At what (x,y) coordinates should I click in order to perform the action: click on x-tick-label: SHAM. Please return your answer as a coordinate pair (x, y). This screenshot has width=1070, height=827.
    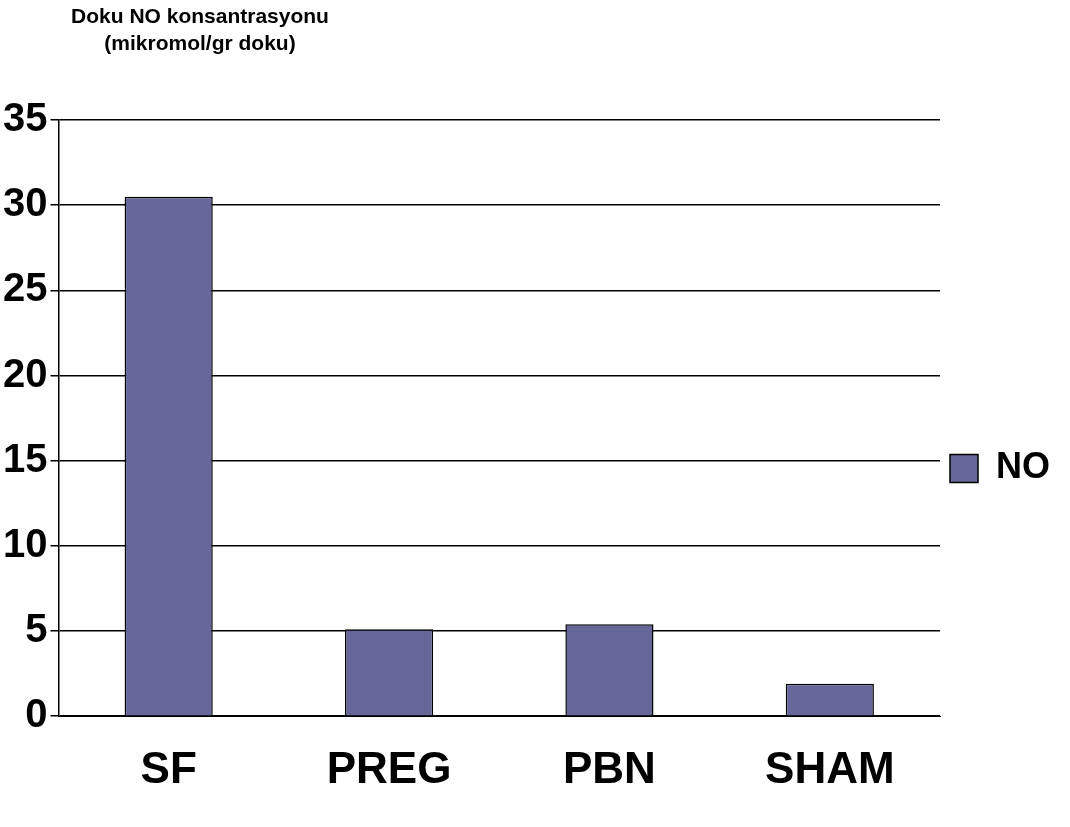
    Looking at the image, I should click on (830, 767).